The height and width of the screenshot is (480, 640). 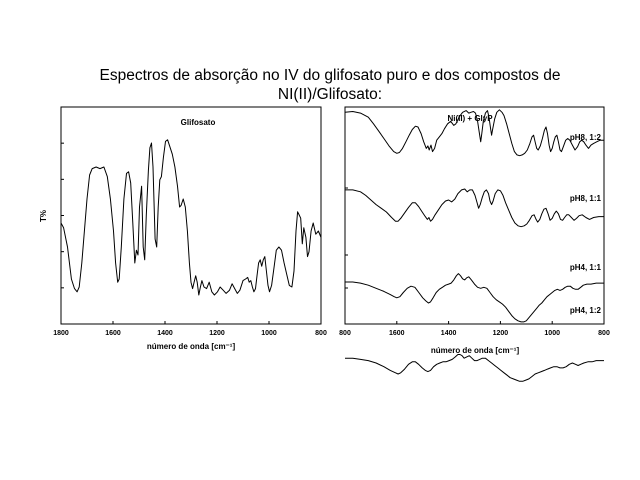 I want to click on x-tick-label: 1800, so click(x=61, y=333).